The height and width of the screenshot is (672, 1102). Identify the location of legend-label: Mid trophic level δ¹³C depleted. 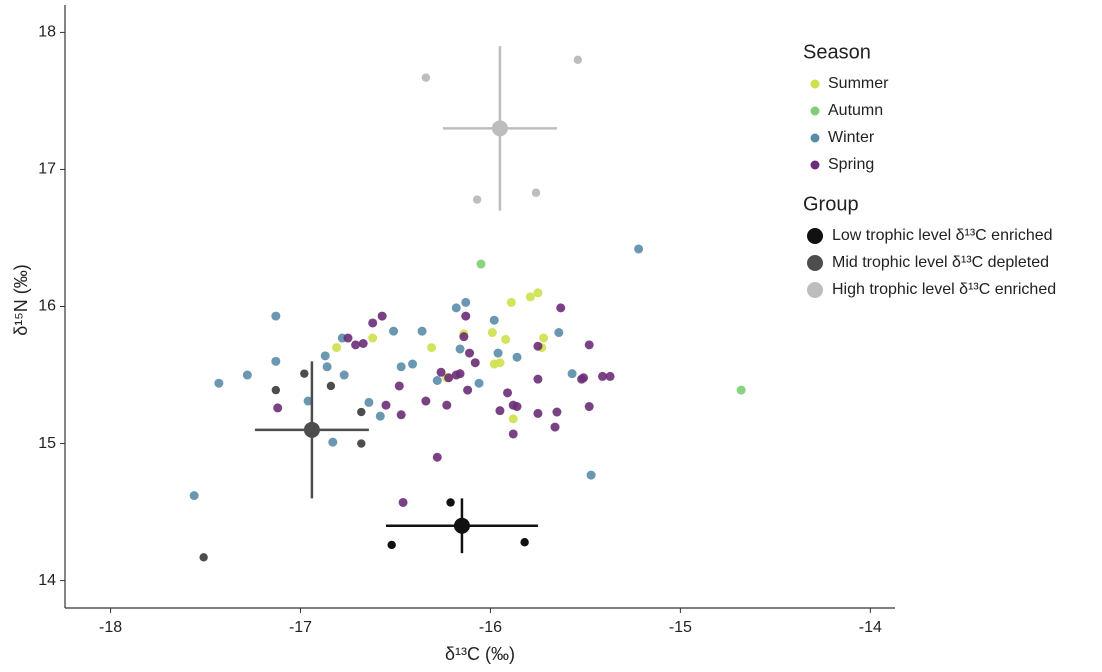
(940, 262).